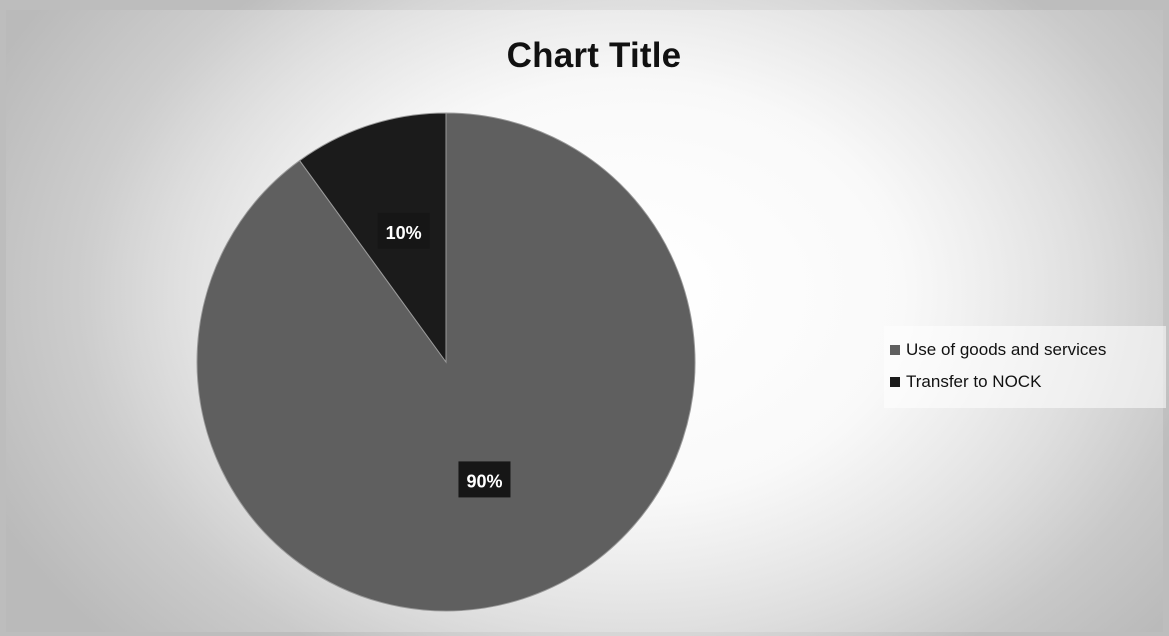 The image size is (1169, 636). I want to click on legend-swatch-transfer-to-nock, so click(895, 382).